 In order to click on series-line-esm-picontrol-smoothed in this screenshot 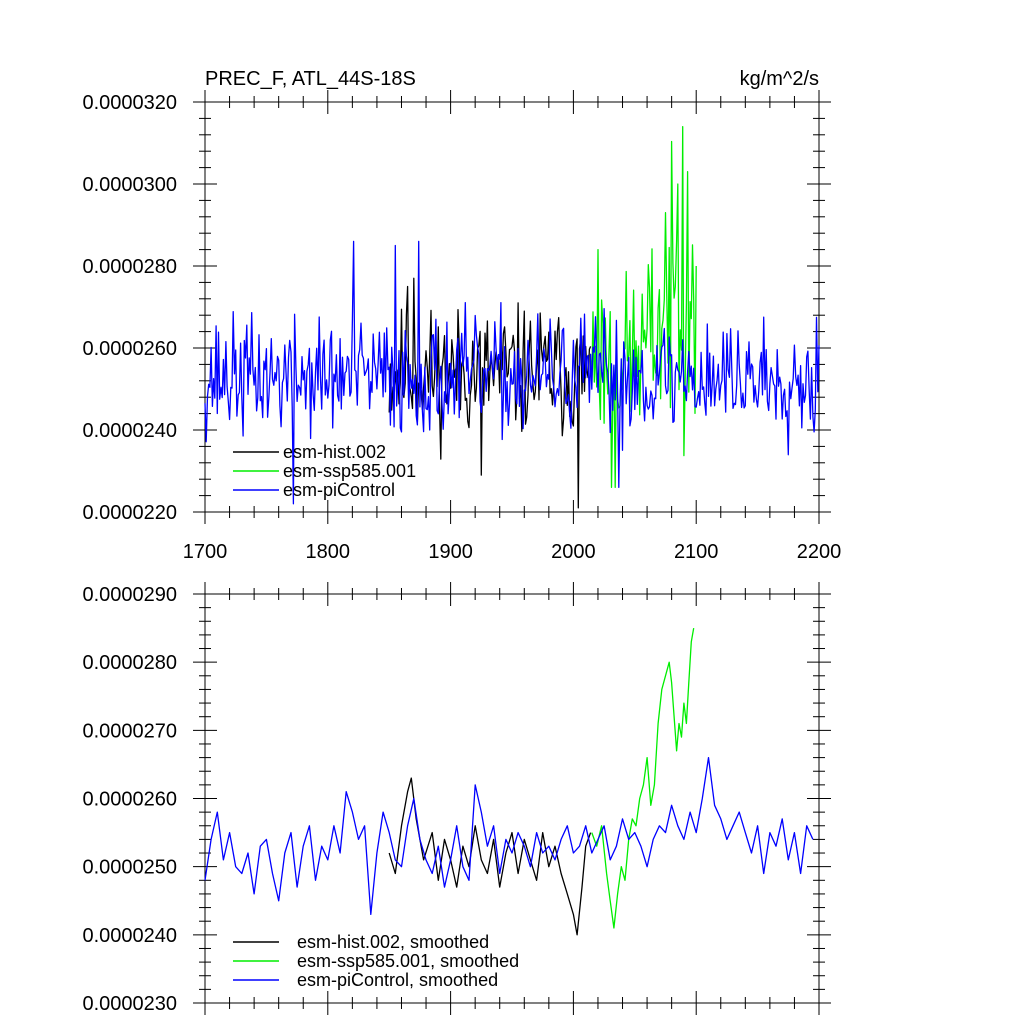, I will do `click(509, 836)`.